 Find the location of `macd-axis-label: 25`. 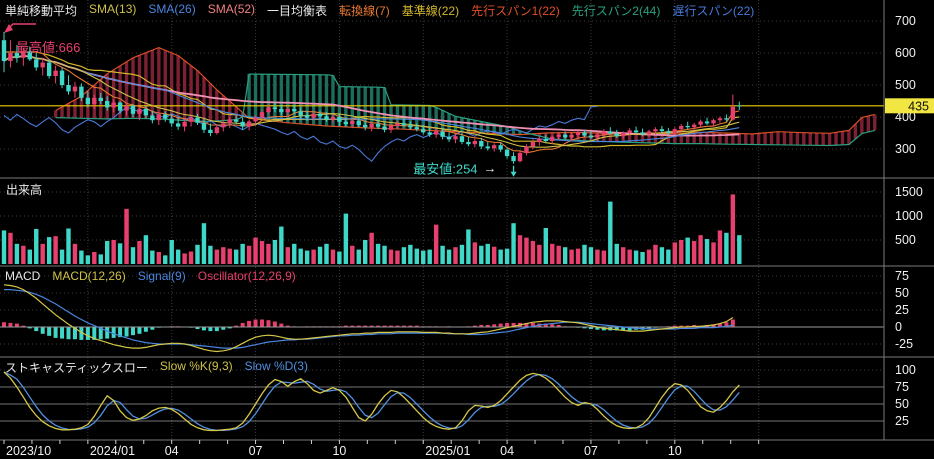

macd-axis-label: 25 is located at coordinates (902, 310).